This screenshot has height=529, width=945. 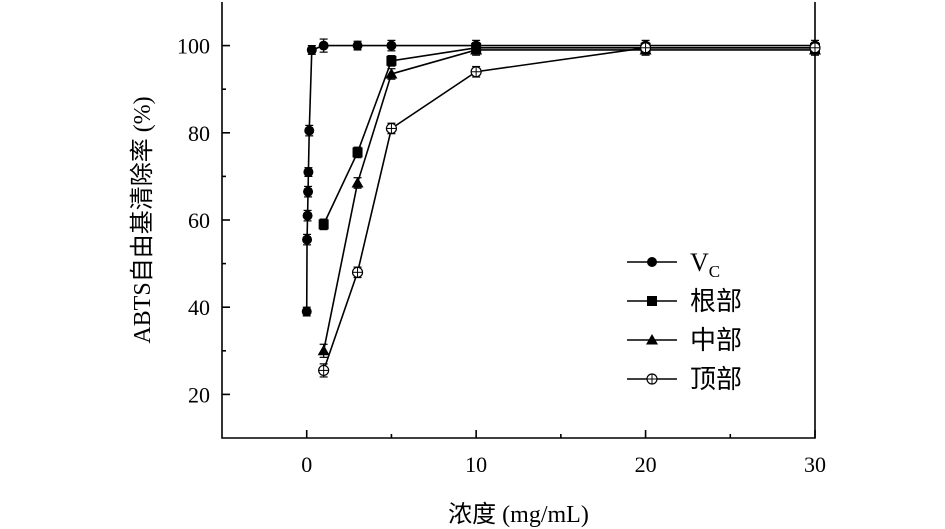 What do you see at coordinates (199, 133) in the screenshot?
I see `y-tick-label: 80` at bounding box center [199, 133].